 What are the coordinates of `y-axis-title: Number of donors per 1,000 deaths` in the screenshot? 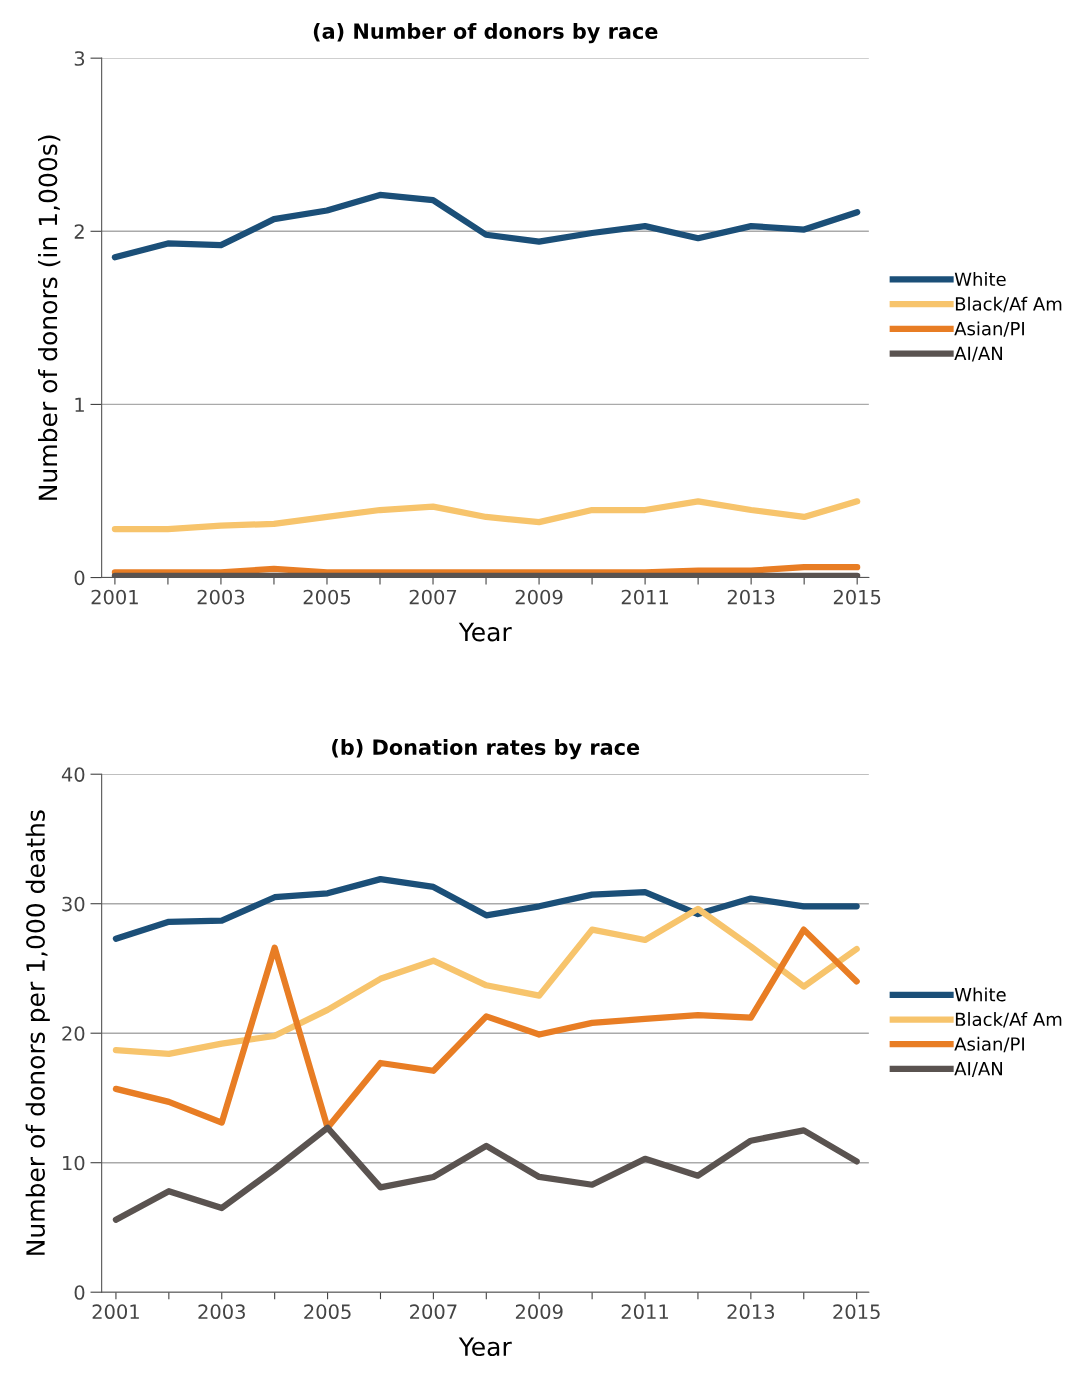 It's located at (37, 1032).